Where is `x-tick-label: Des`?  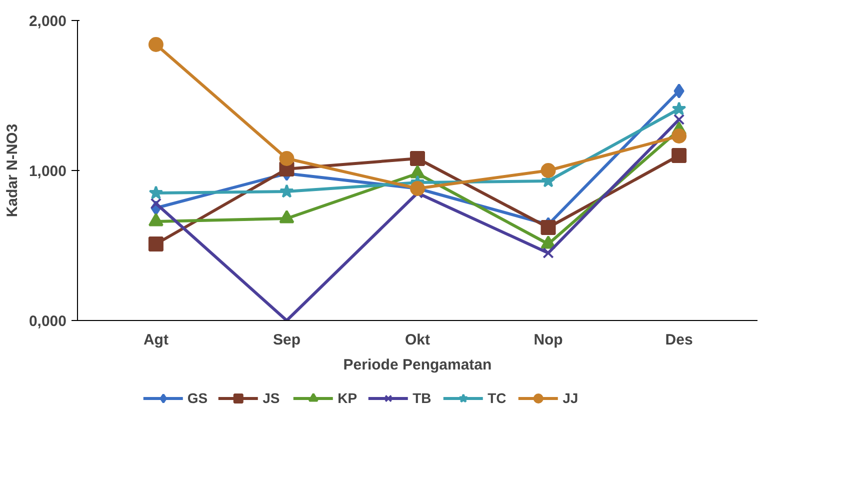 x-tick-label: Des is located at coordinates (679, 340).